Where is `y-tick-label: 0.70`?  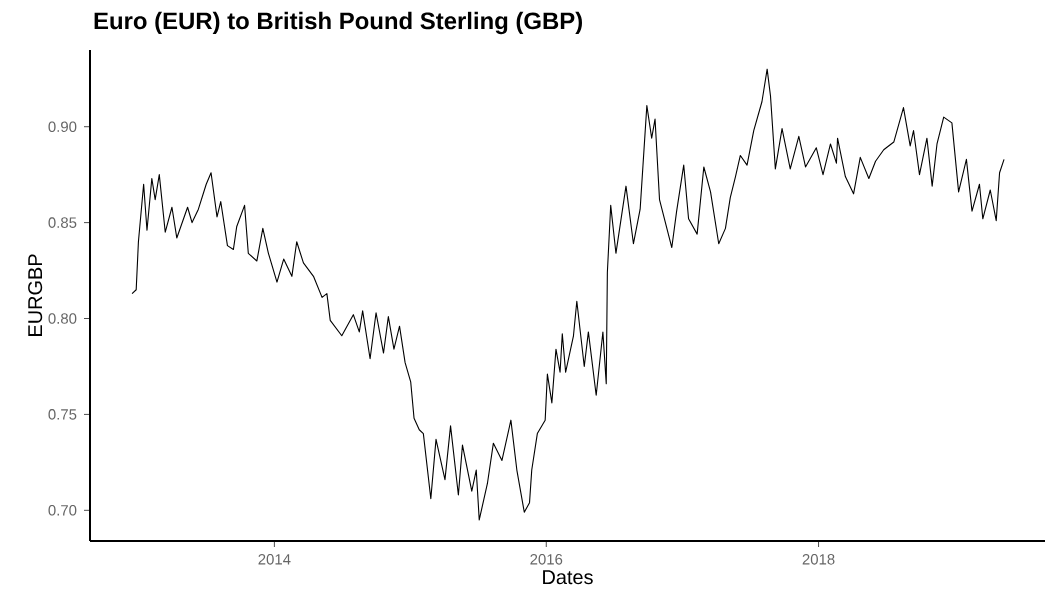 y-tick-label: 0.70 is located at coordinates (62, 510).